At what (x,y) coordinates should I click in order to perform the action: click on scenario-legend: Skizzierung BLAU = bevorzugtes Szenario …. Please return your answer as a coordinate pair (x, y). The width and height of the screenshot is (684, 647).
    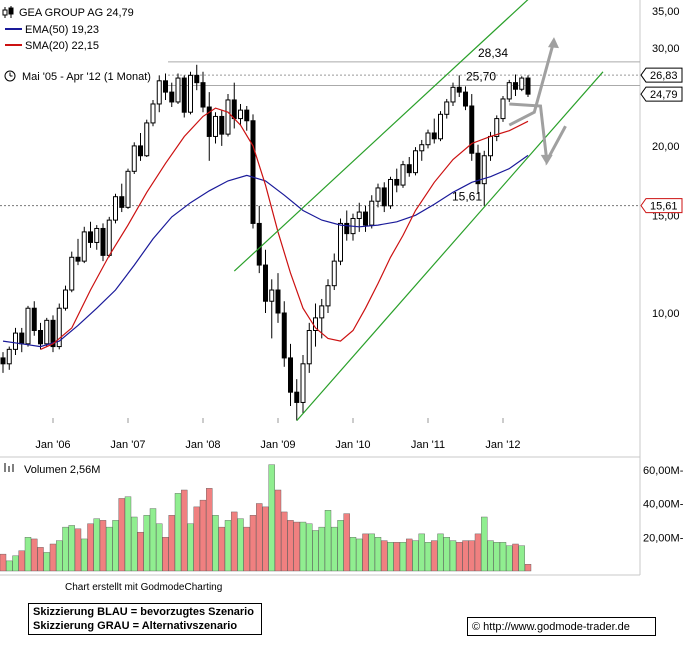
    Looking at the image, I should click on (145, 619).